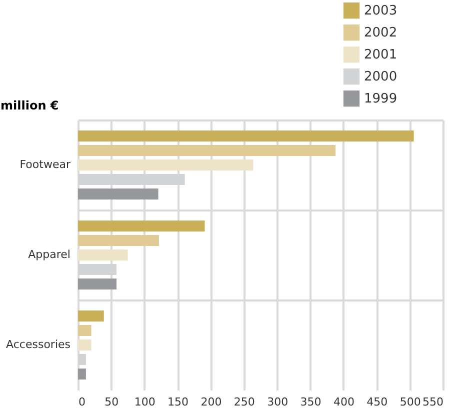 This screenshot has height=419, width=463. I want to click on x-tick-label: 0, so click(82, 402).